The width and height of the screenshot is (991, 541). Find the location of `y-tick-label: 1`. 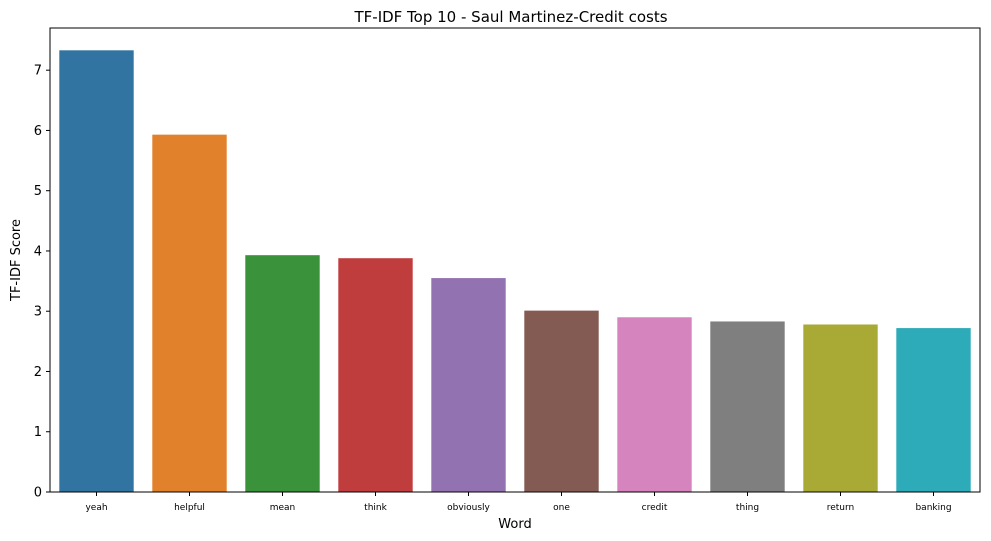

y-tick-label: 1 is located at coordinates (38, 432).